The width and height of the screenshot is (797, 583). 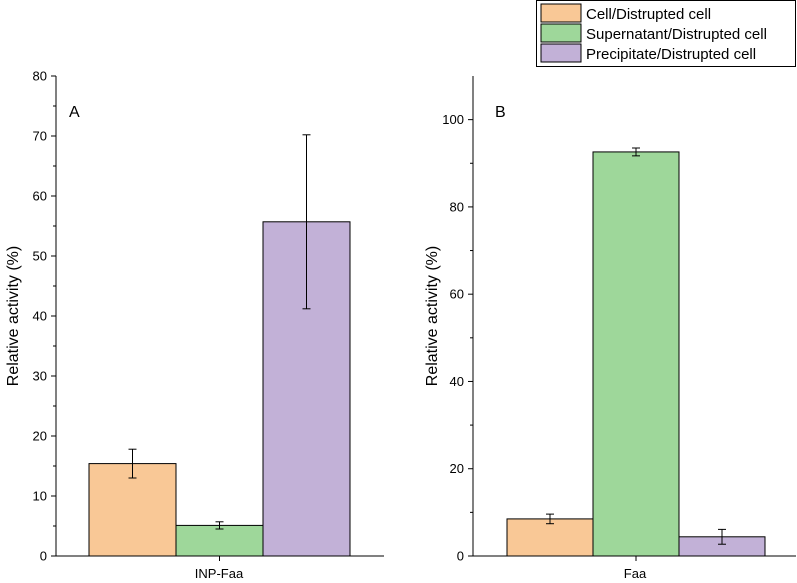 What do you see at coordinates (219, 540) in the screenshot?
I see `panel-a-bar-supernatant` at bounding box center [219, 540].